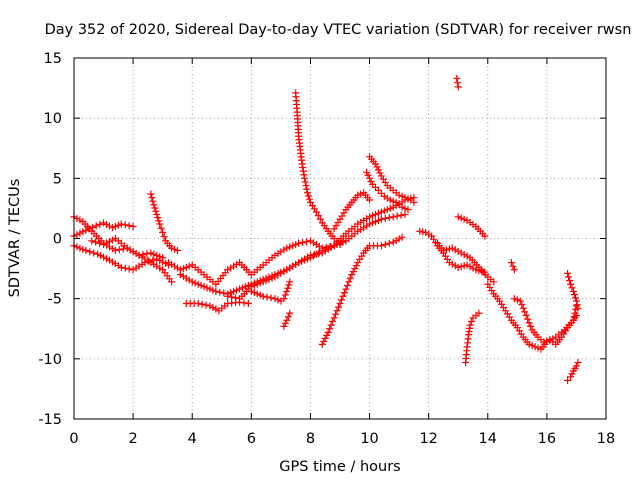  I want to click on x-tick-label: 12, so click(428, 439).